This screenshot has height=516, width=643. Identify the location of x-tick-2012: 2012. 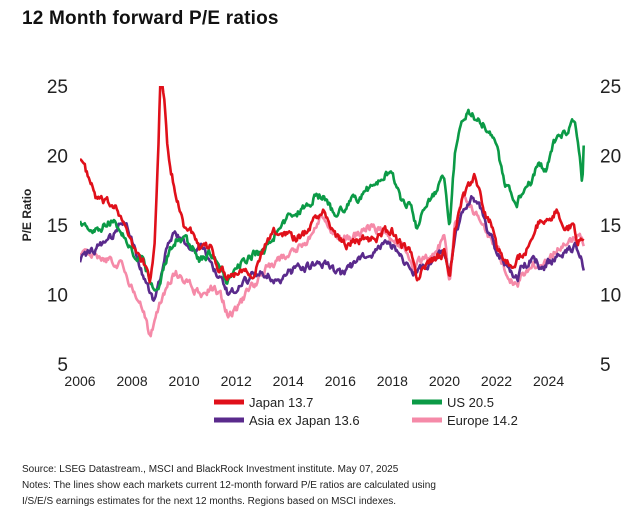
(236, 381).